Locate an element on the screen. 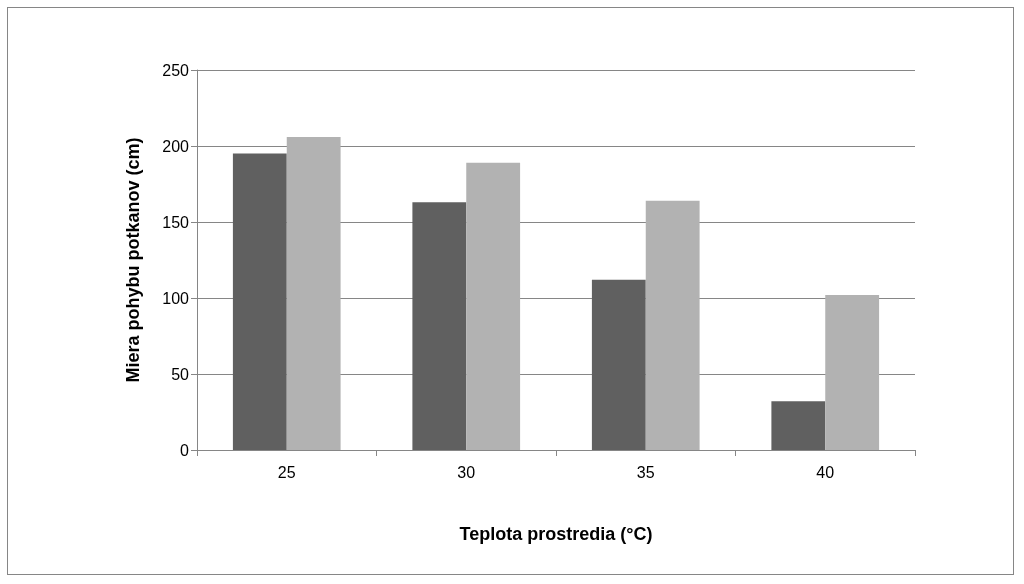 The width and height of the screenshot is (1024, 584). x-axis-title: Teplota prostredia (°C) is located at coordinates (556, 534).